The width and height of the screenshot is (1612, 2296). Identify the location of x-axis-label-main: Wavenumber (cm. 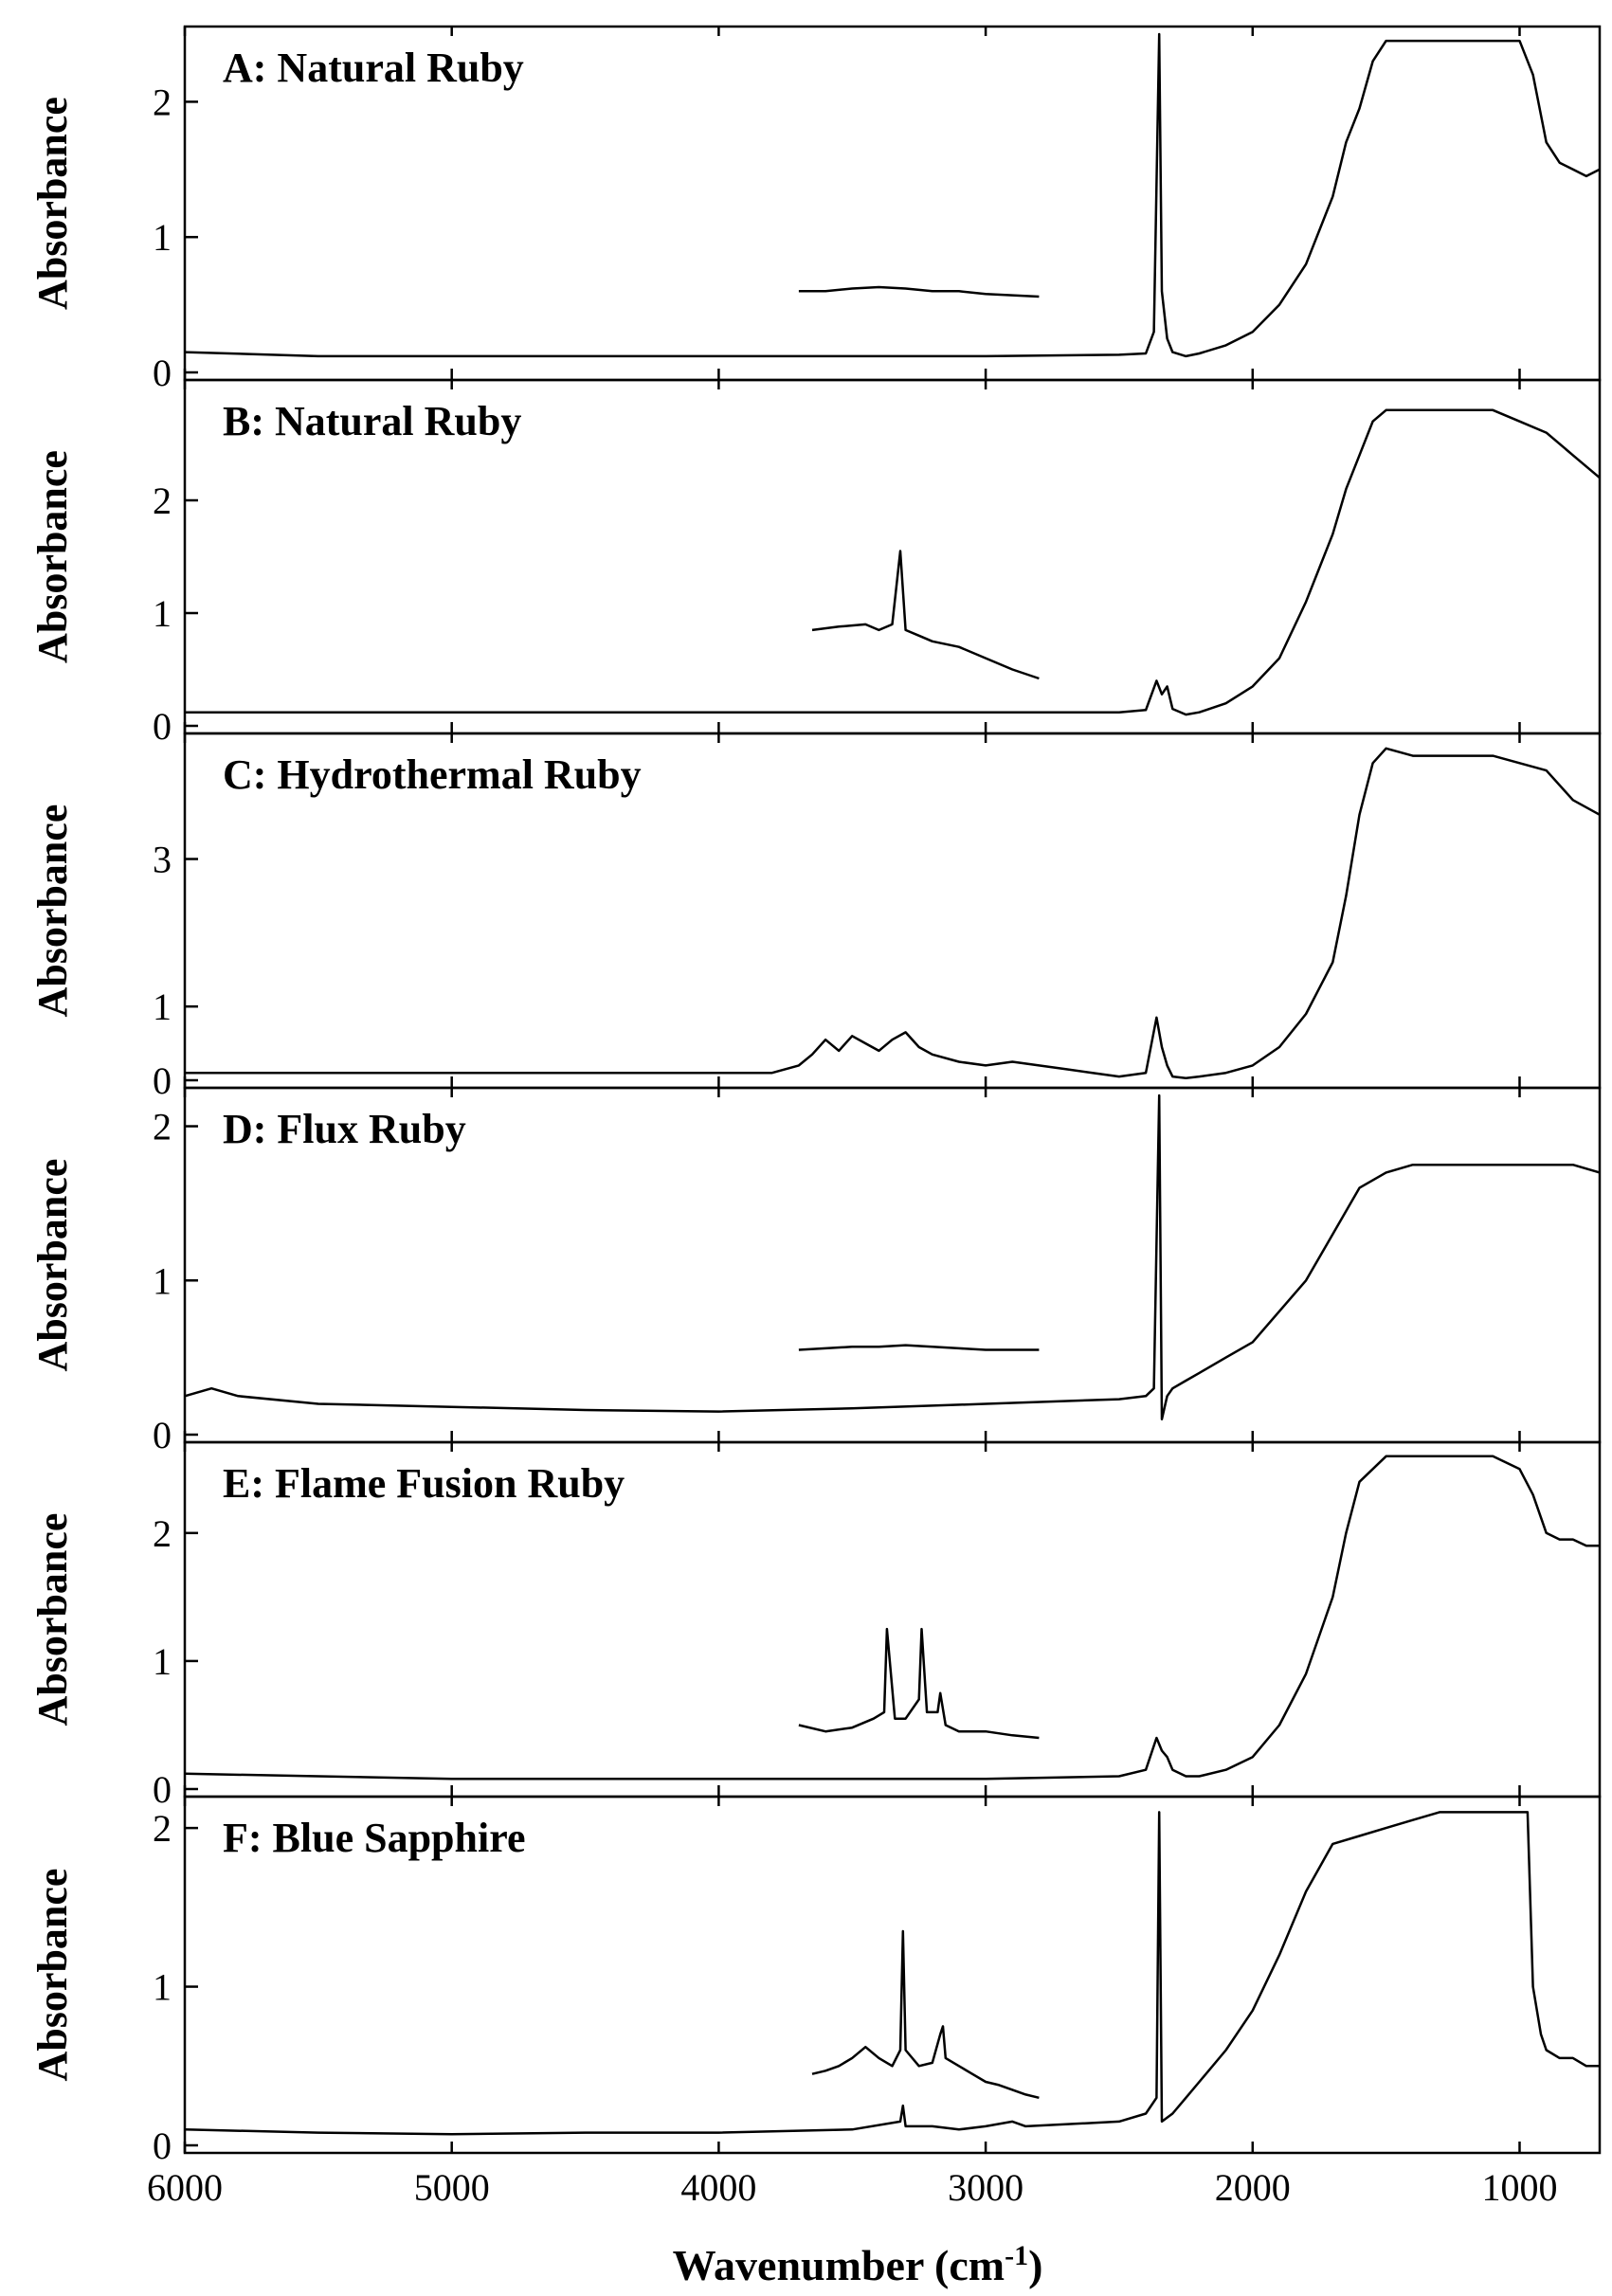
(839, 2265).